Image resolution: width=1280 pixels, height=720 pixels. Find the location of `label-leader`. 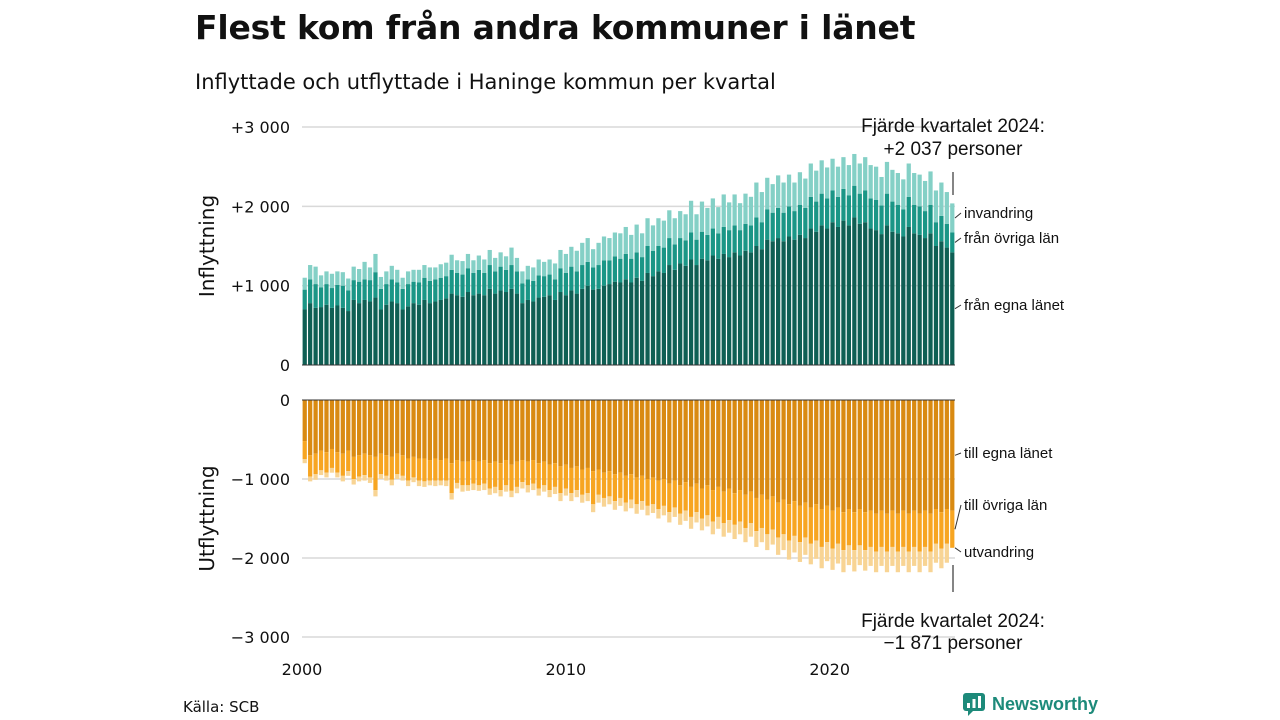

label-leader is located at coordinates (958, 550).